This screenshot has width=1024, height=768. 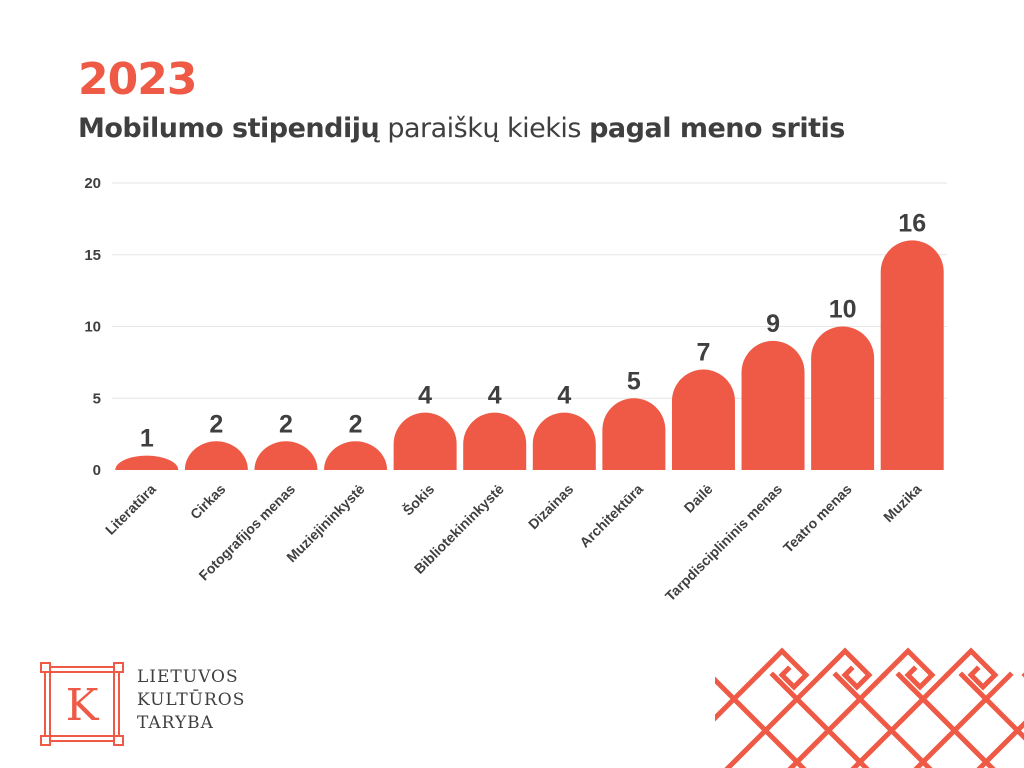 I want to click on y-tick-label: 5, so click(x=97, y=398).